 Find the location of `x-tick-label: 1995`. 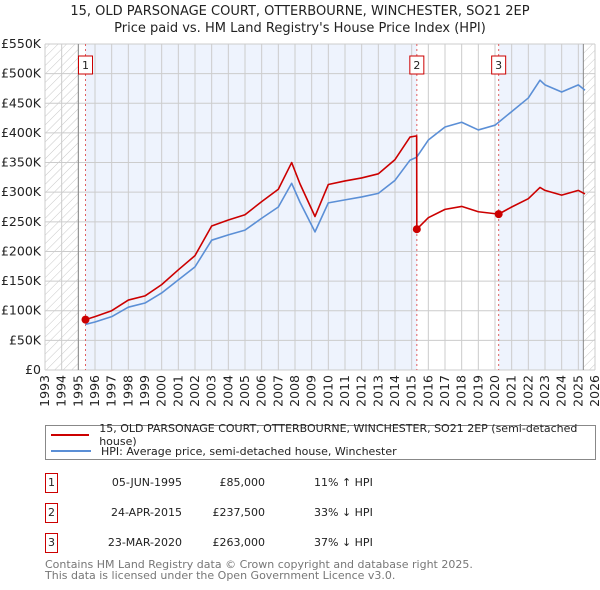

x-tick-label: 1995 is located at coordinates (77, 391).